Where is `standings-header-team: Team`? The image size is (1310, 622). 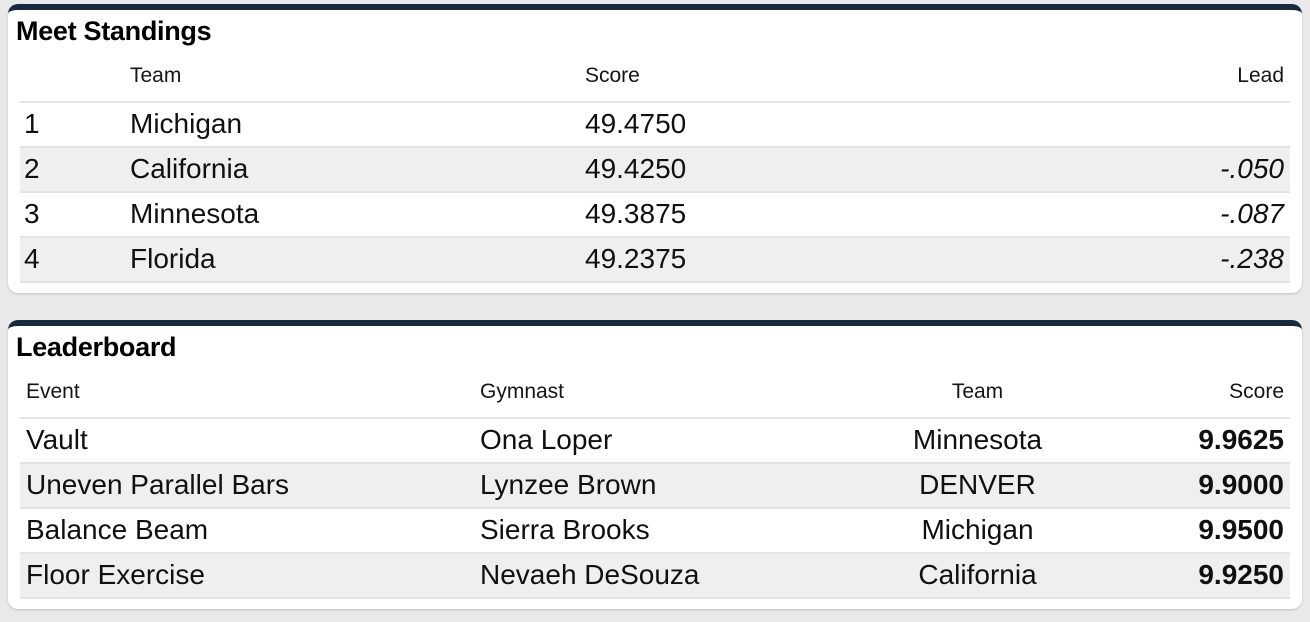 standings-header-team: Team is located at coordinates (357, 83).